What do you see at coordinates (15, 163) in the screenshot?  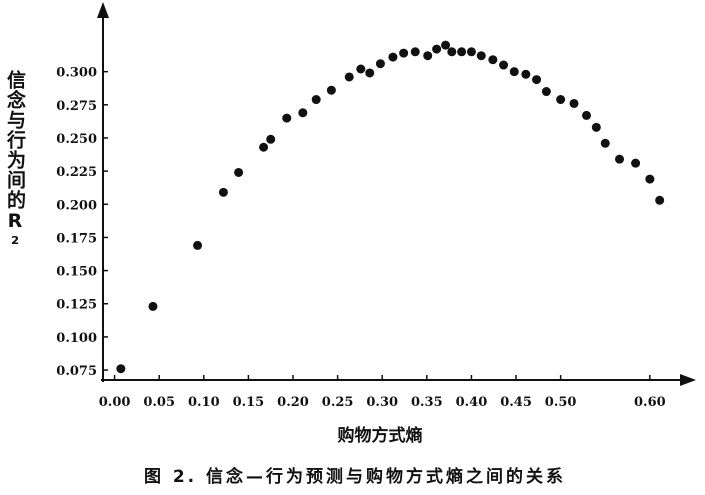 I see `y-label: 信念与行为间的R²` at bounding box center [15, 163].